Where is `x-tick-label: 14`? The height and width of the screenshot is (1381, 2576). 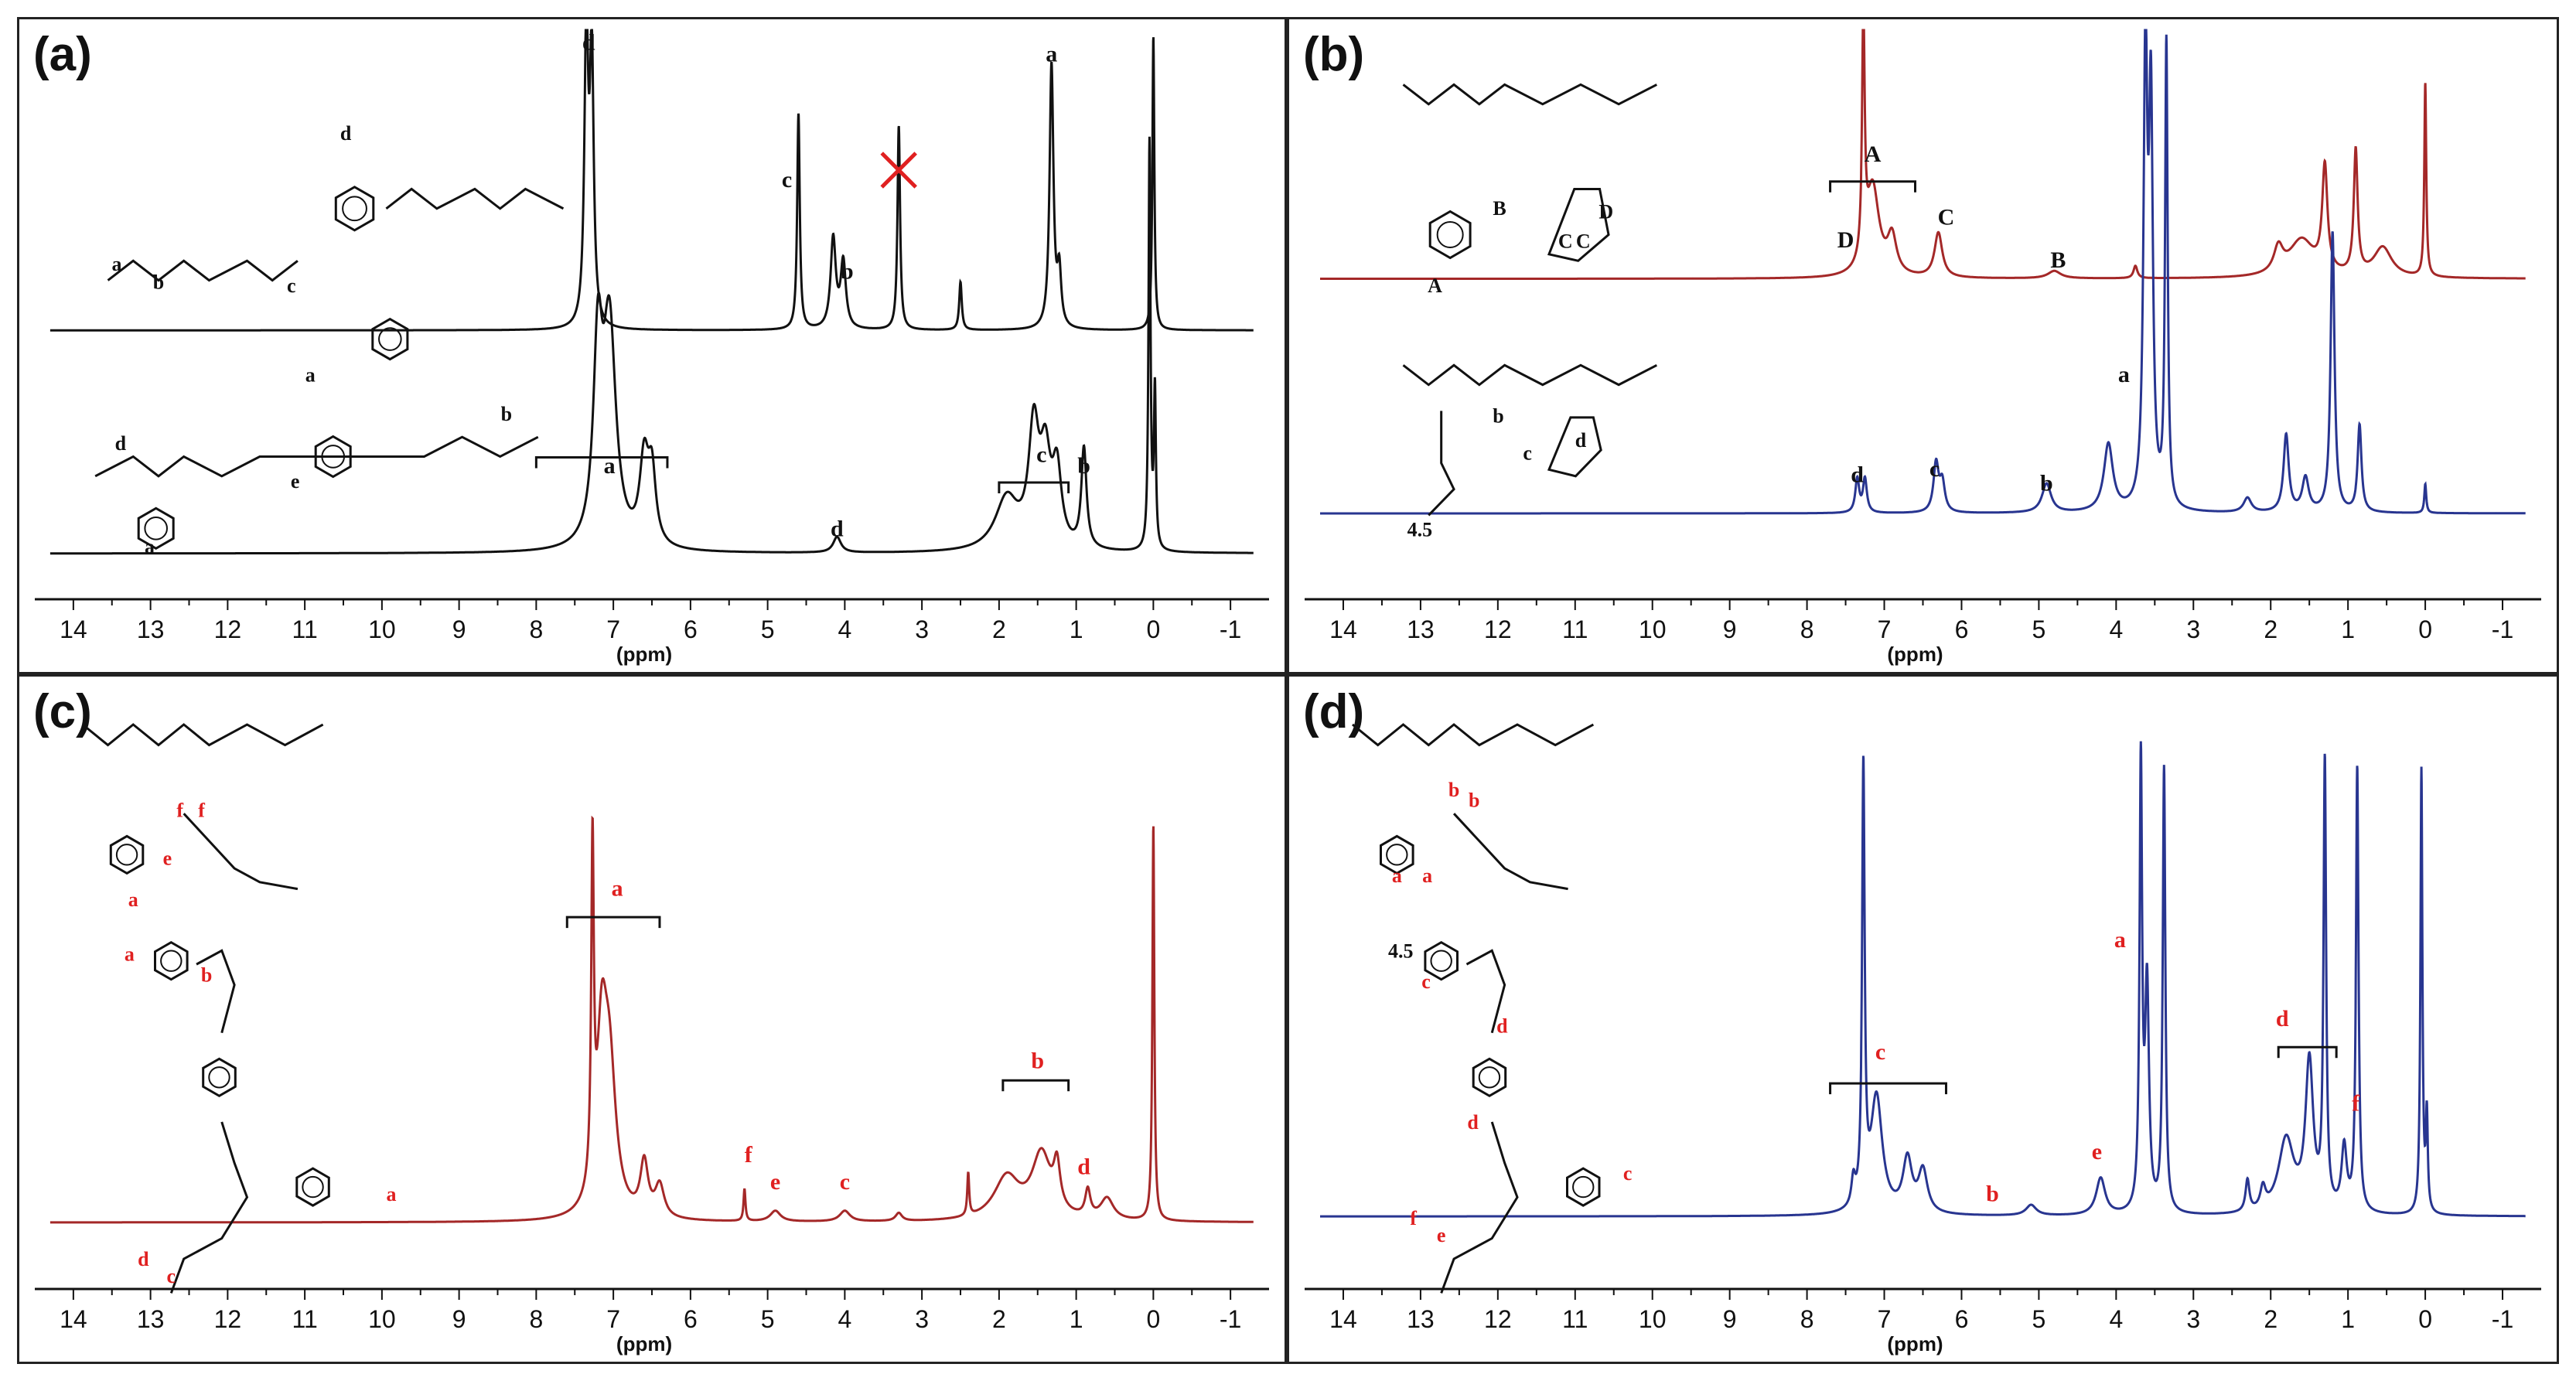 x-tick-label: 14 is located at coordinates (74, 629).